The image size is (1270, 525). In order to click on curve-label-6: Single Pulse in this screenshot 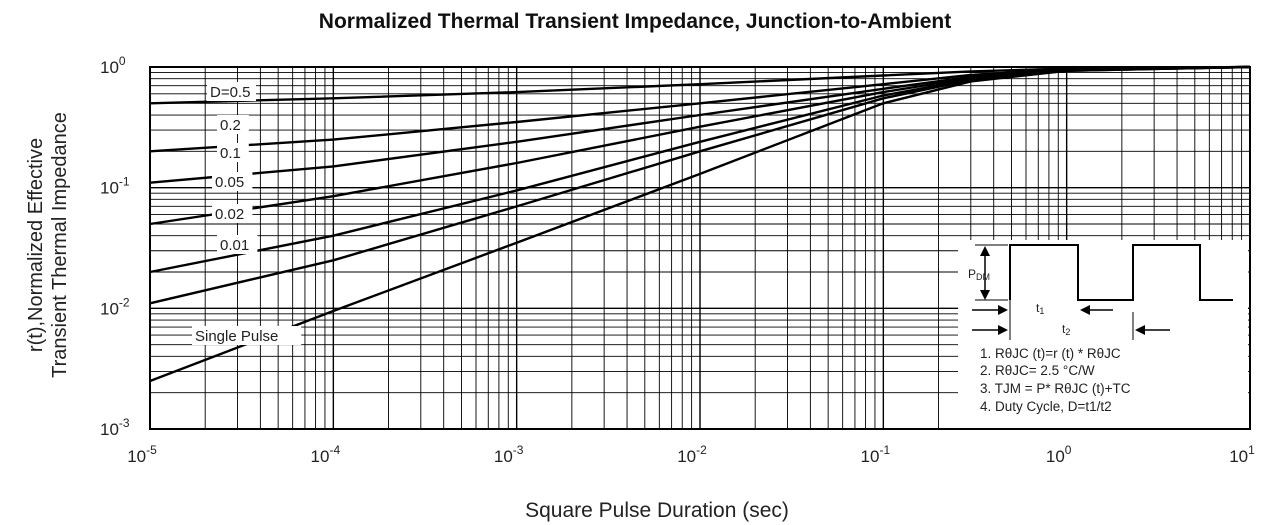, I will do `click(236, 336)`.